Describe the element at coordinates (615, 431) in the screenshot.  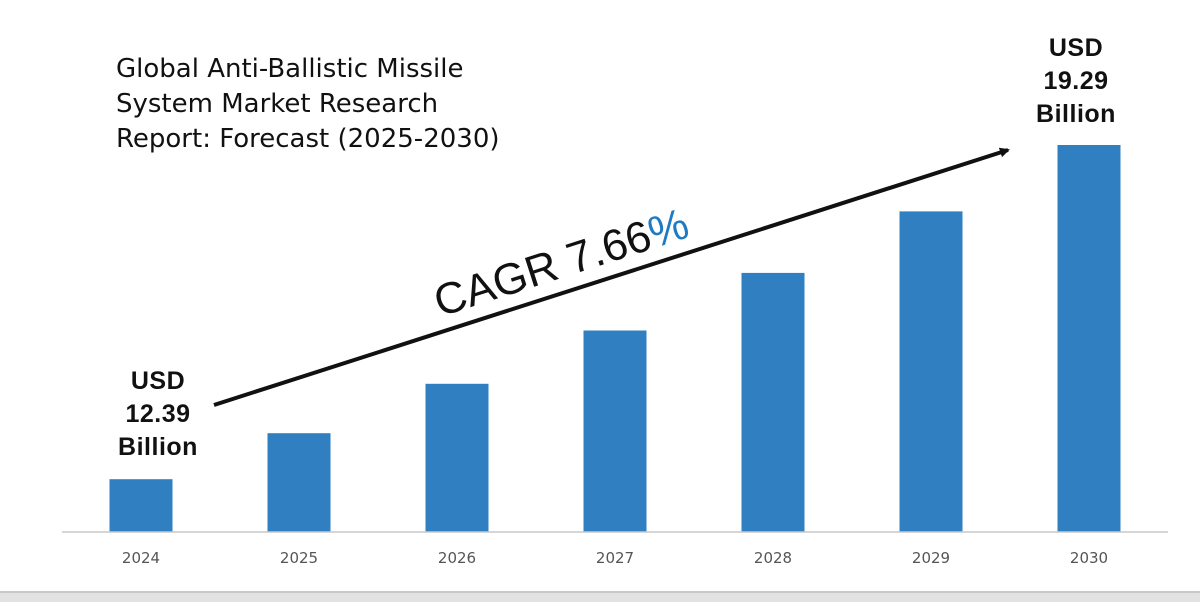
I see `bar-2027` at that location.